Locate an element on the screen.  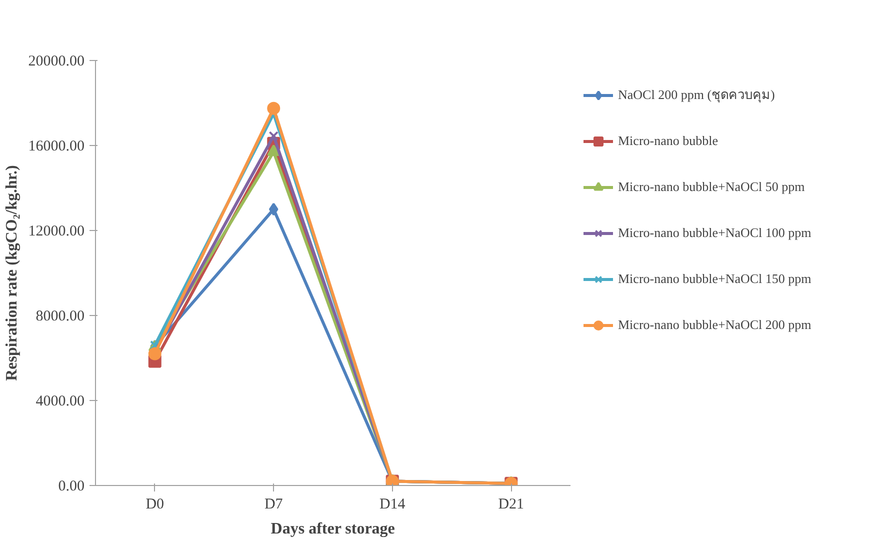
y-tick-label: 12000.00 is located at coordinates (56, 232).